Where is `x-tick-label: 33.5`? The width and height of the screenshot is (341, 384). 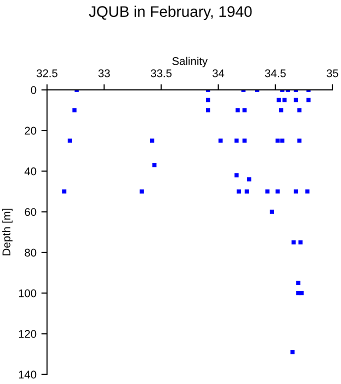 x-tick-label: 33.5 is located at coordinates (161, 73).